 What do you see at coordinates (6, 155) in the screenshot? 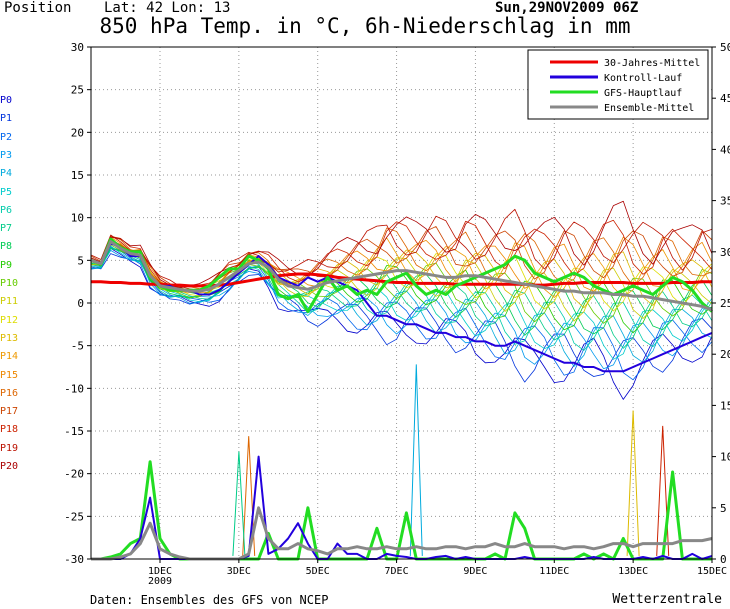
I see `member-label: P3` at bounding box center [6, 155].